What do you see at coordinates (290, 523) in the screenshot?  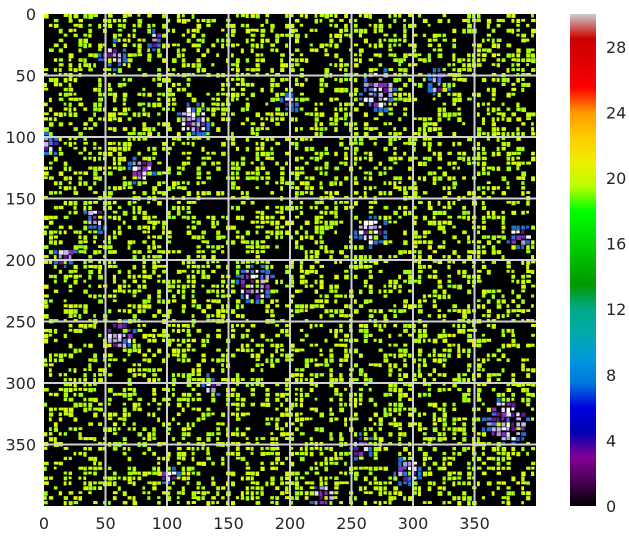 I see `x-tick-label: 200` at bounding box center [290, 523].